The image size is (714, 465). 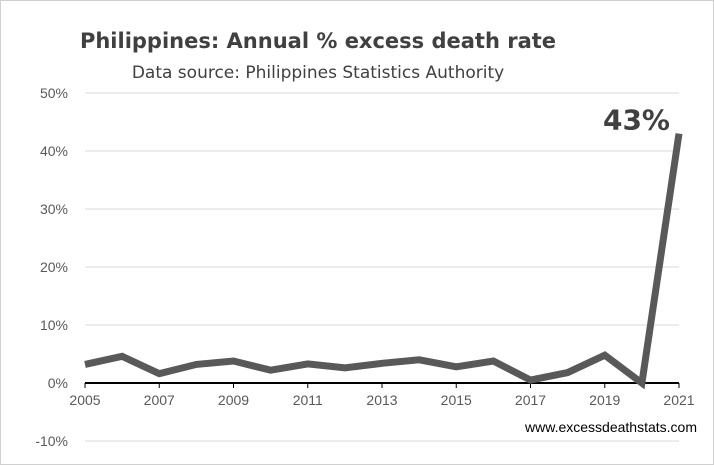 I want to click on x-axis-tick-labels: 2005 2007 2009 2011 2013 2015 2017 2019 2021, so click(x=382, y=395).